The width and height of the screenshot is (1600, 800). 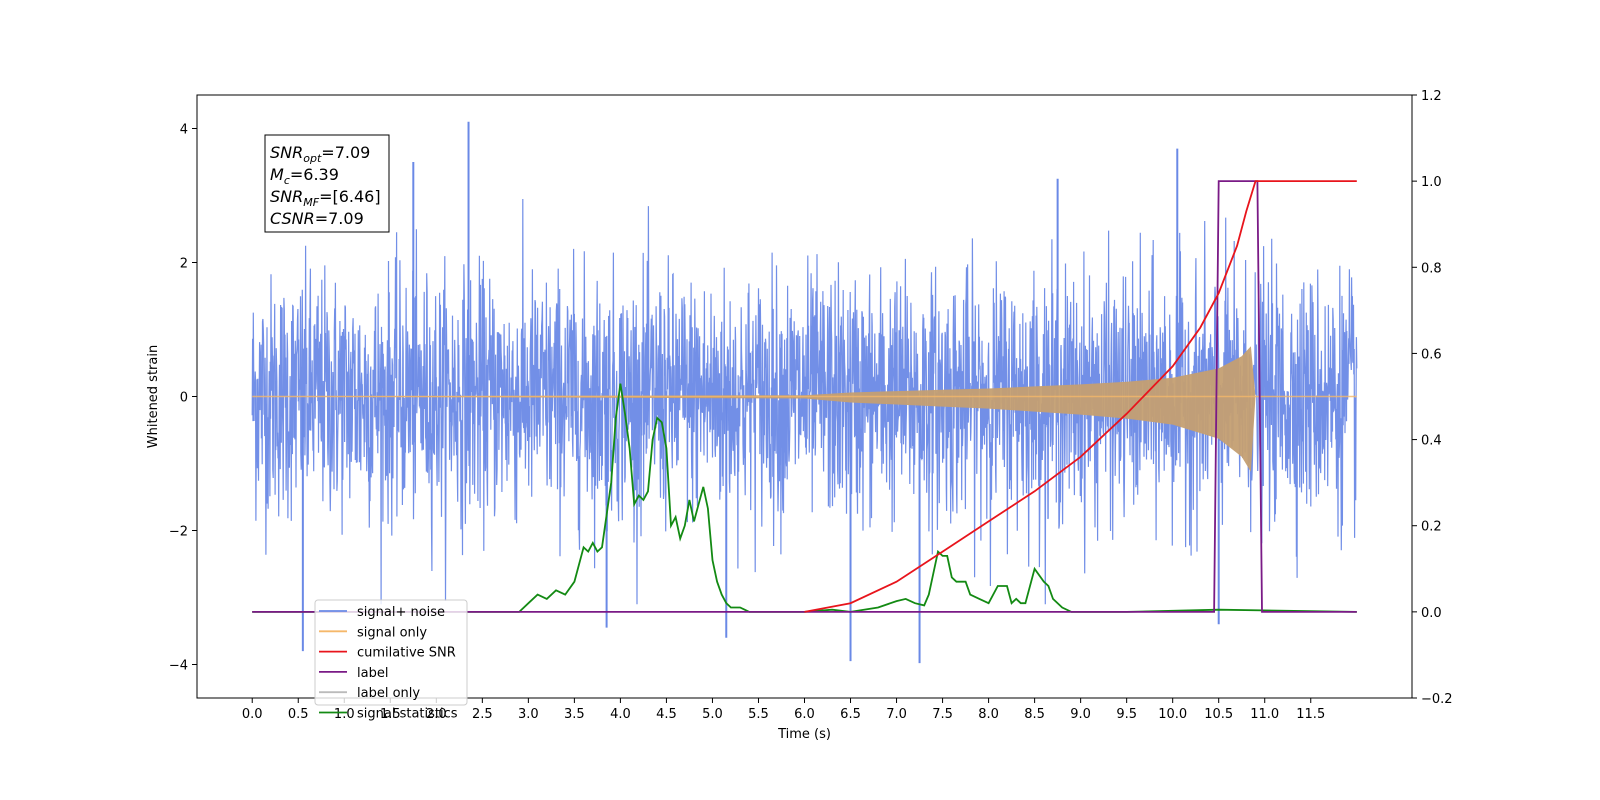 I want to click on x-tick-label: 5.5, so click(x=758, y=714).